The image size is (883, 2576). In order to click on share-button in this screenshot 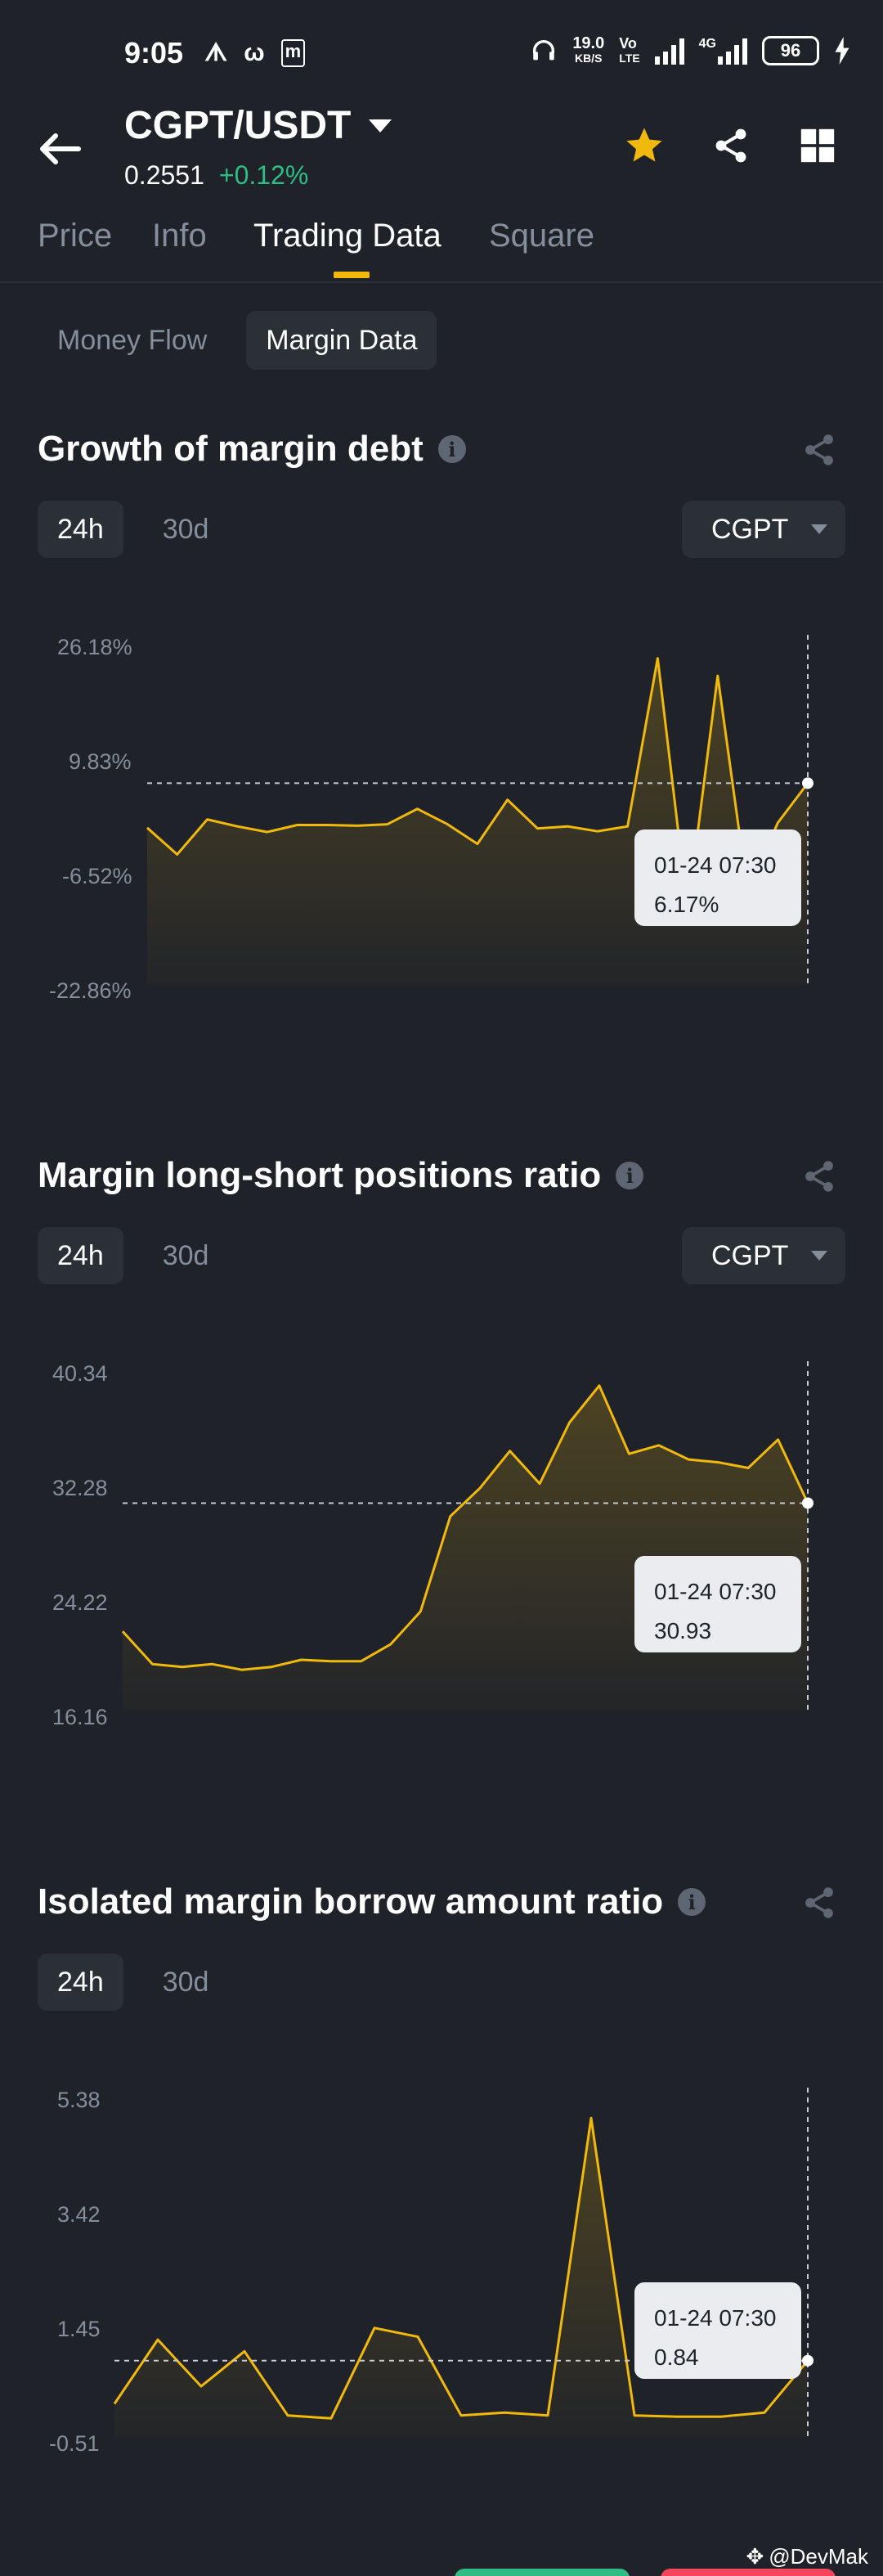, I will do `click(731, 146)`.